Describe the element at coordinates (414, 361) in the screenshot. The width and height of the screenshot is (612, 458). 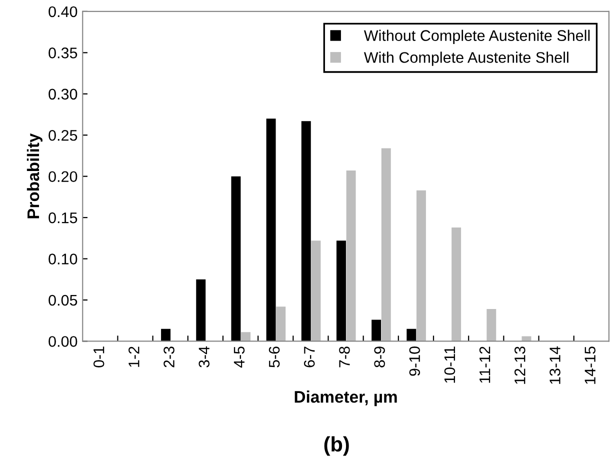
I see `x-tick-label: 9-10` at that location.